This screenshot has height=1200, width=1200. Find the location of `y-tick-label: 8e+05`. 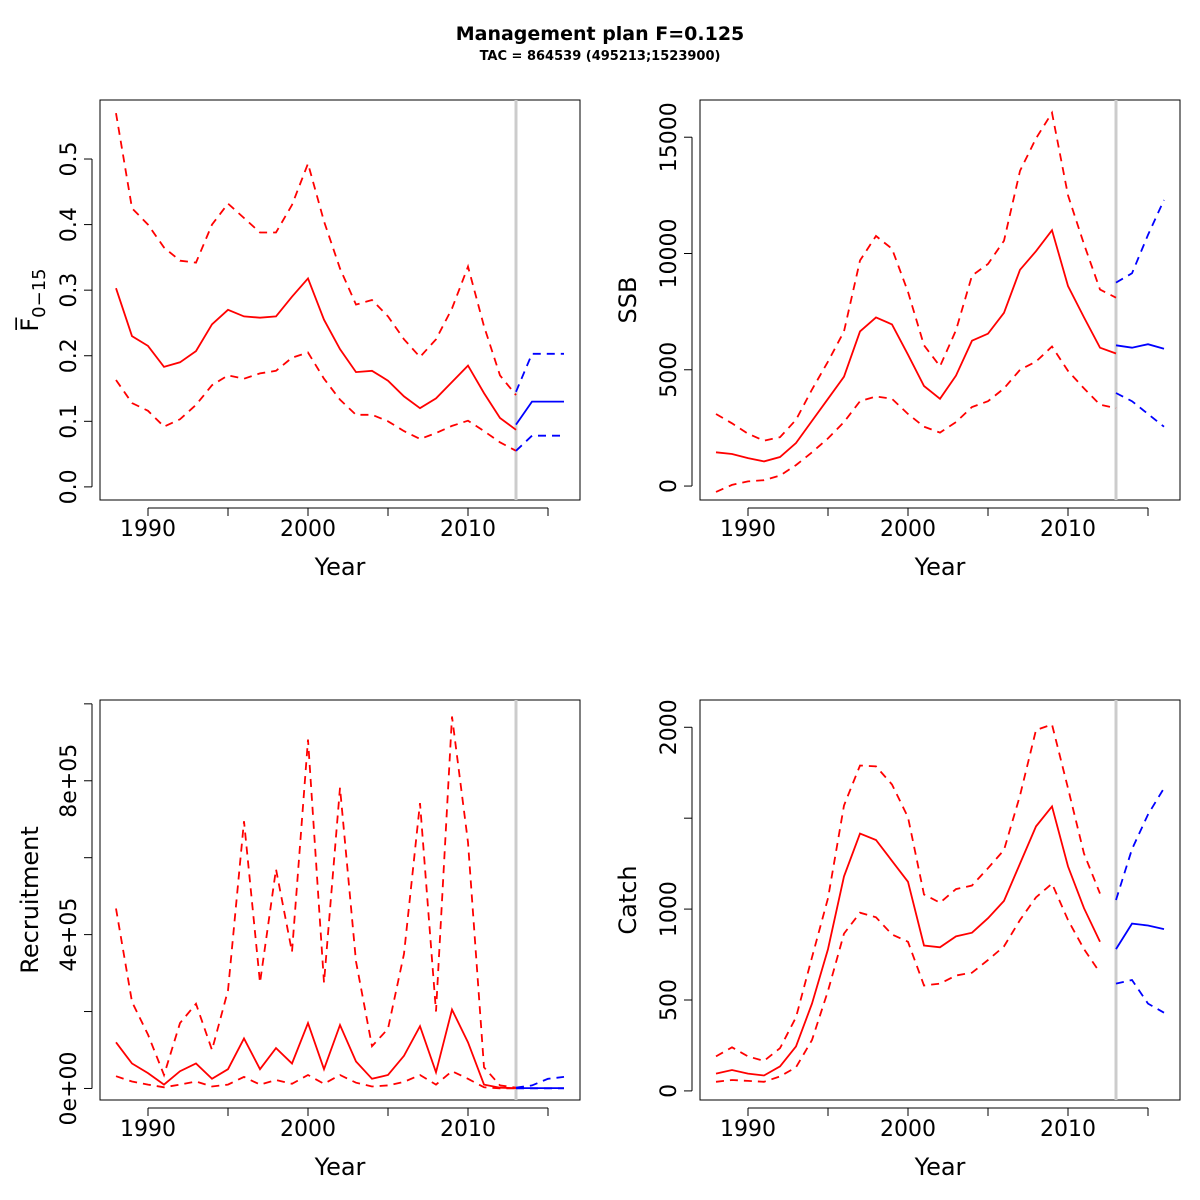

y-tick-label: 8e+05 is located at coordinates (69, 781).